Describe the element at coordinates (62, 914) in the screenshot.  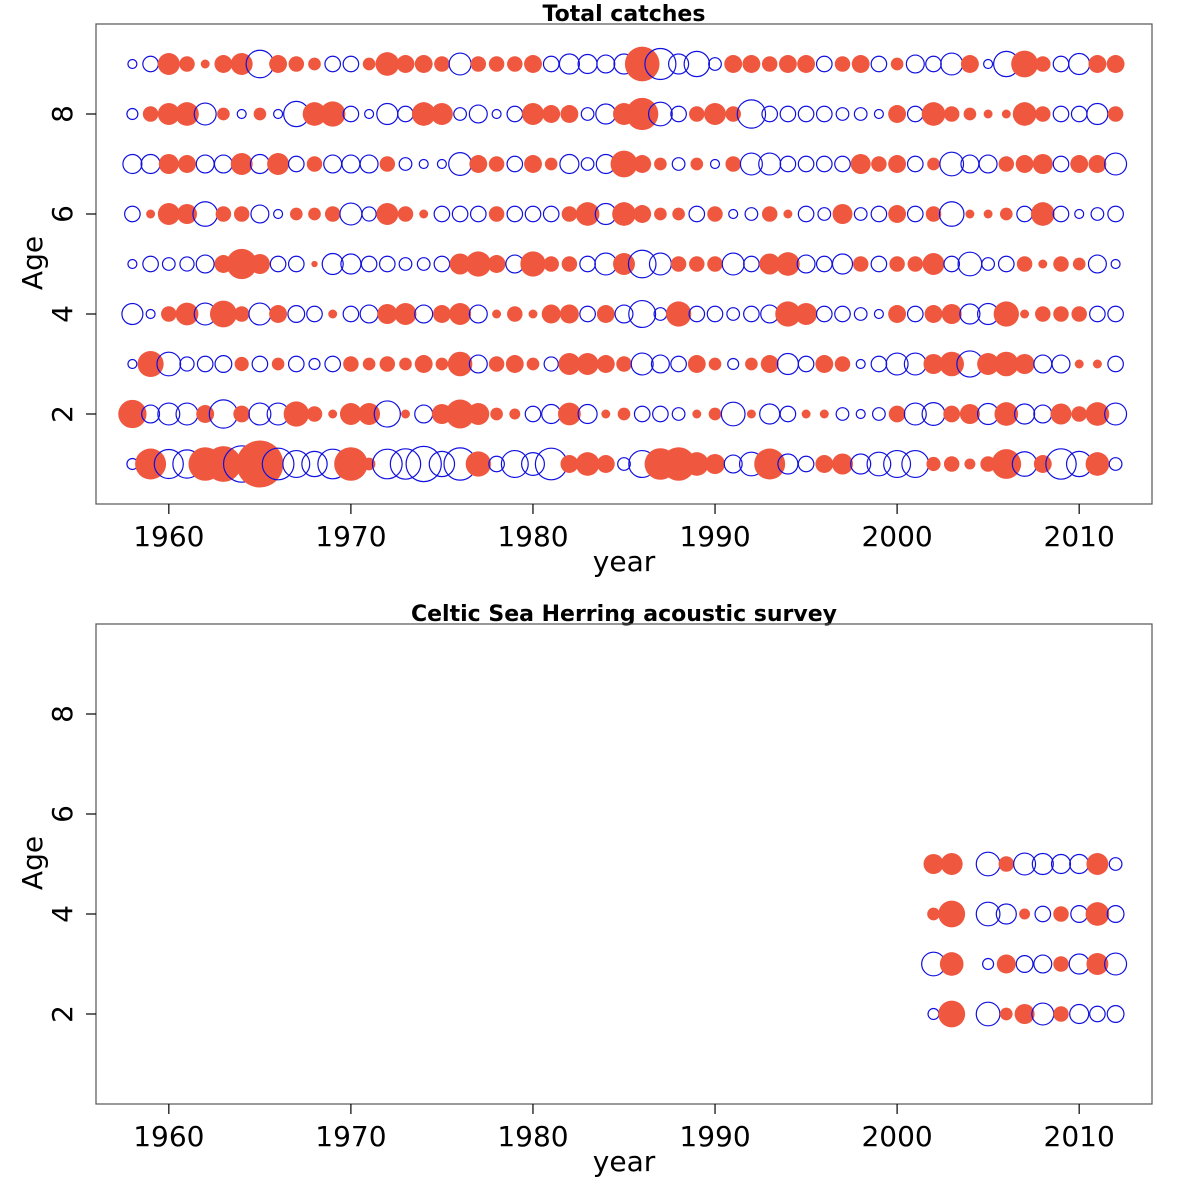
I see `y-tick-label: 4` at that location.